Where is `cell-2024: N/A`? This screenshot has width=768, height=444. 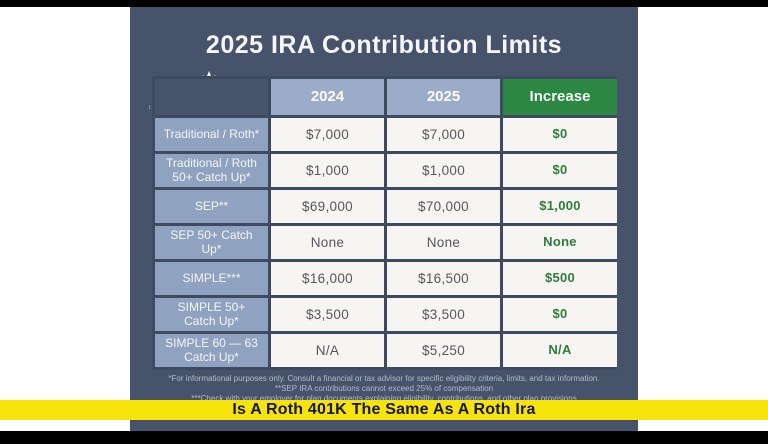
cell-2024: N/A is located at coordinates (327, 350).